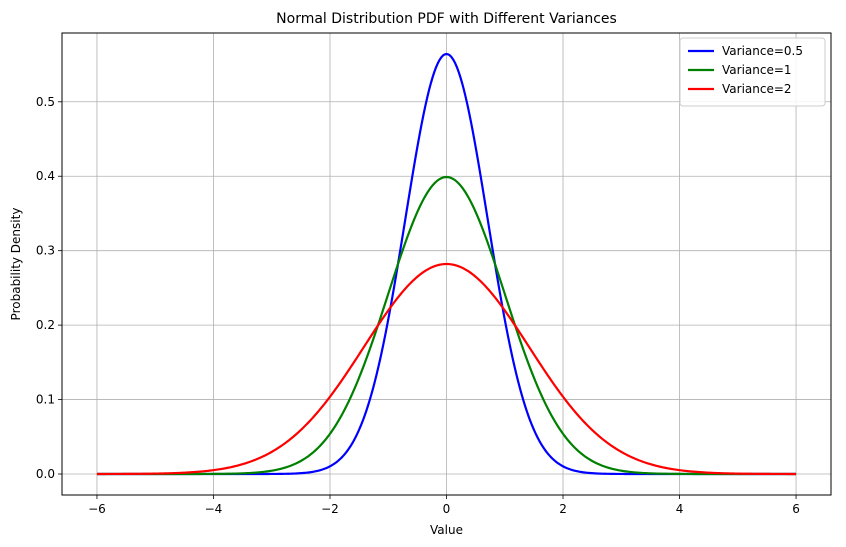 The width and height of the screenshot is (846, 547). I want to click on y-tick-label: 0.5, so click(45, 102).